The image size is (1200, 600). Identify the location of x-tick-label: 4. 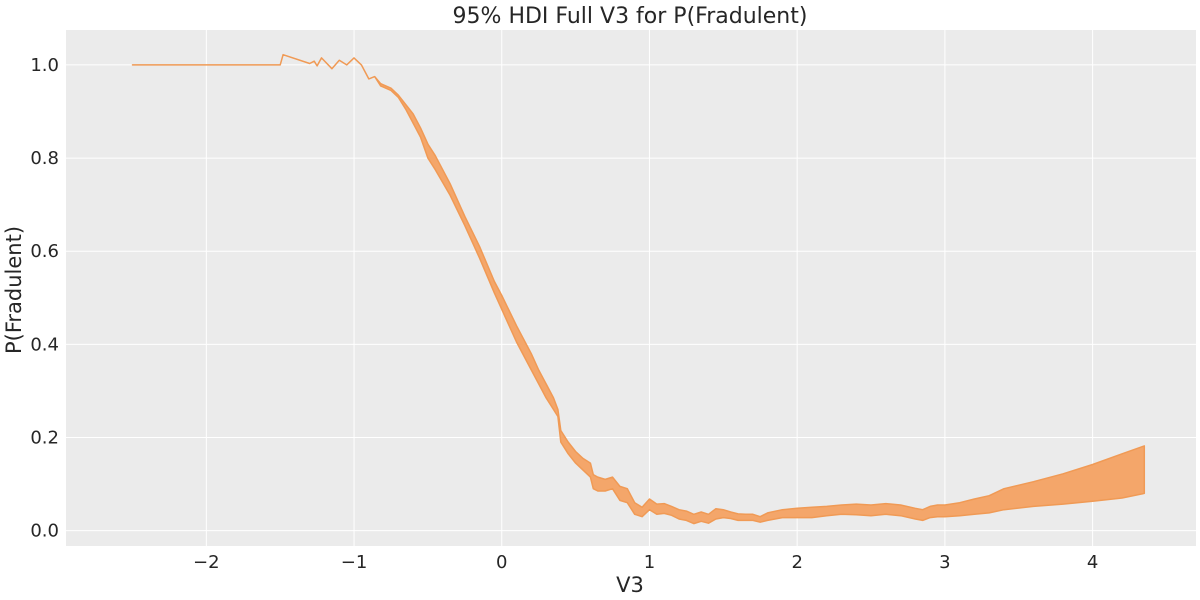
(1092, 562).